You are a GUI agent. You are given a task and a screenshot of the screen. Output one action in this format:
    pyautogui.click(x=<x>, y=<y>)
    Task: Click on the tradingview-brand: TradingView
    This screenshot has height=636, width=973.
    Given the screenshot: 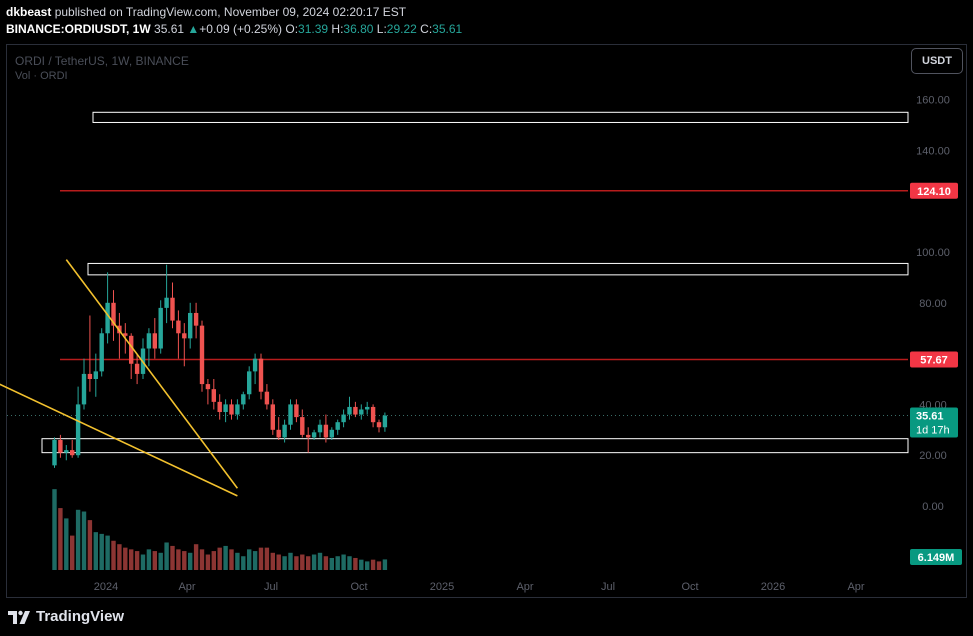 What is the action you would take?
    pyautogui.click(x=80, y=616)
    